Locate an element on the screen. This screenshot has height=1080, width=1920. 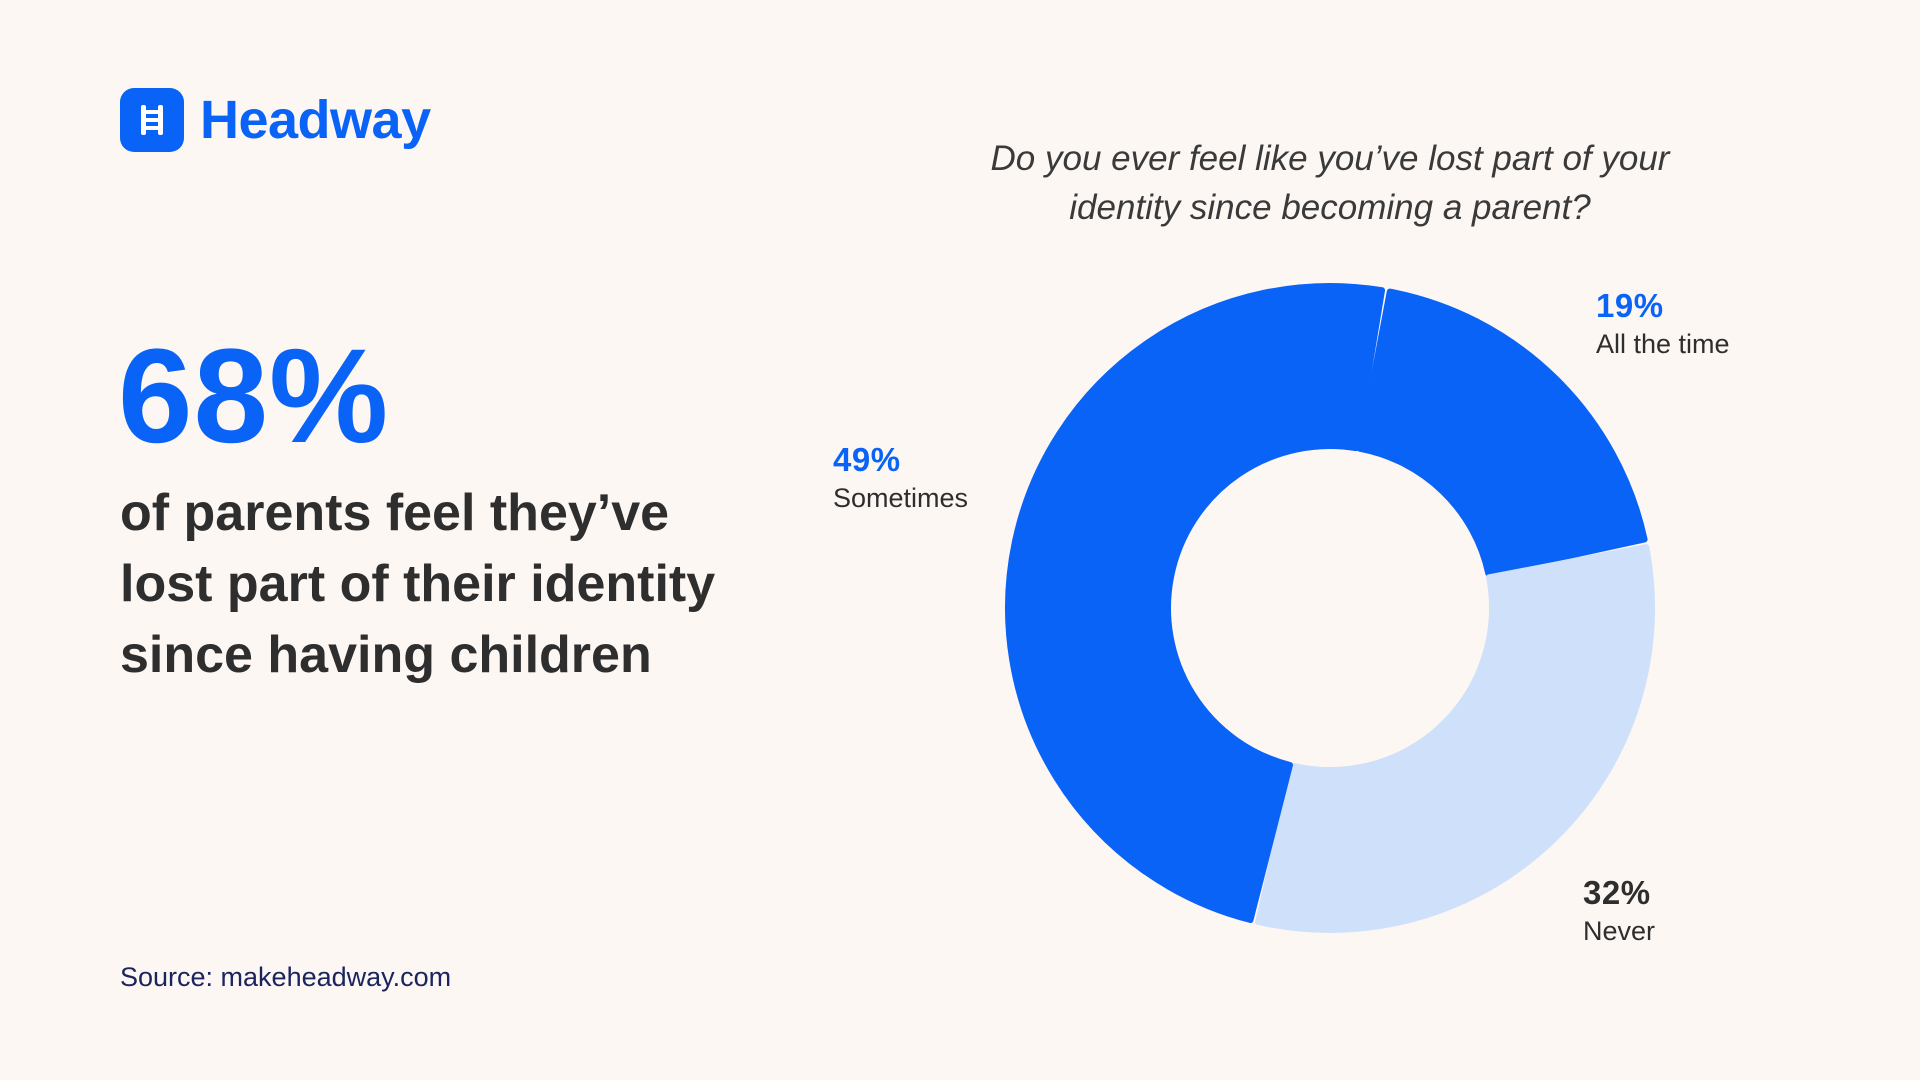
slice-percent: 19% is located at coordinates (1630, 305).